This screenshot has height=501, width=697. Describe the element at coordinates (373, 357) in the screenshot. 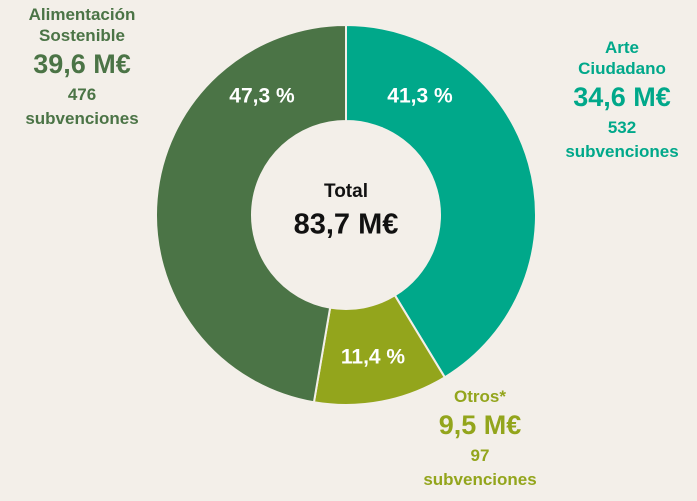

I see `percent-label: 11,4 %` at that location.